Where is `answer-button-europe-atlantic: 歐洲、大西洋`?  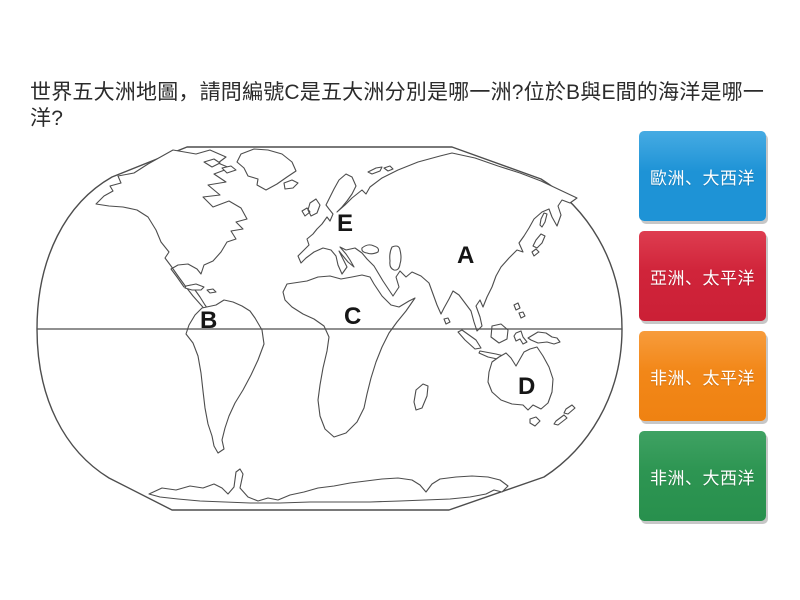 answer-button-europe-atlantic: 歐洲、大西洋 is located at coordinates (702, 176).